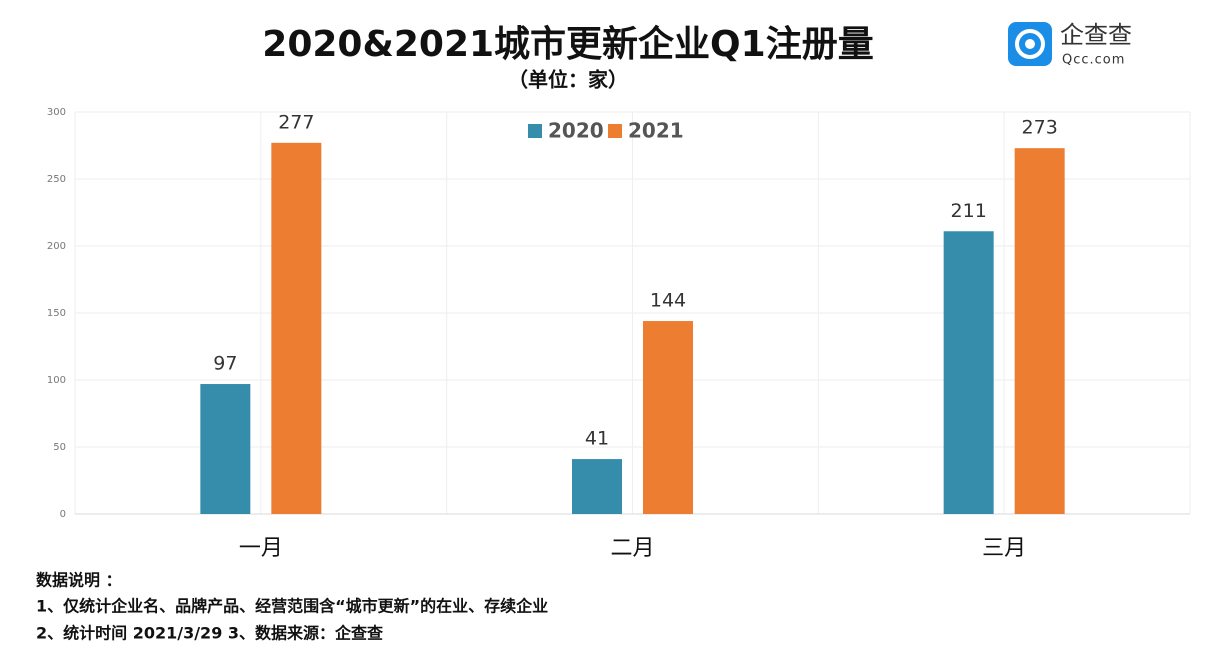 The height and width of the screenshot is (662, 1217). I want to click on value-label: 97, so click(225, 364).